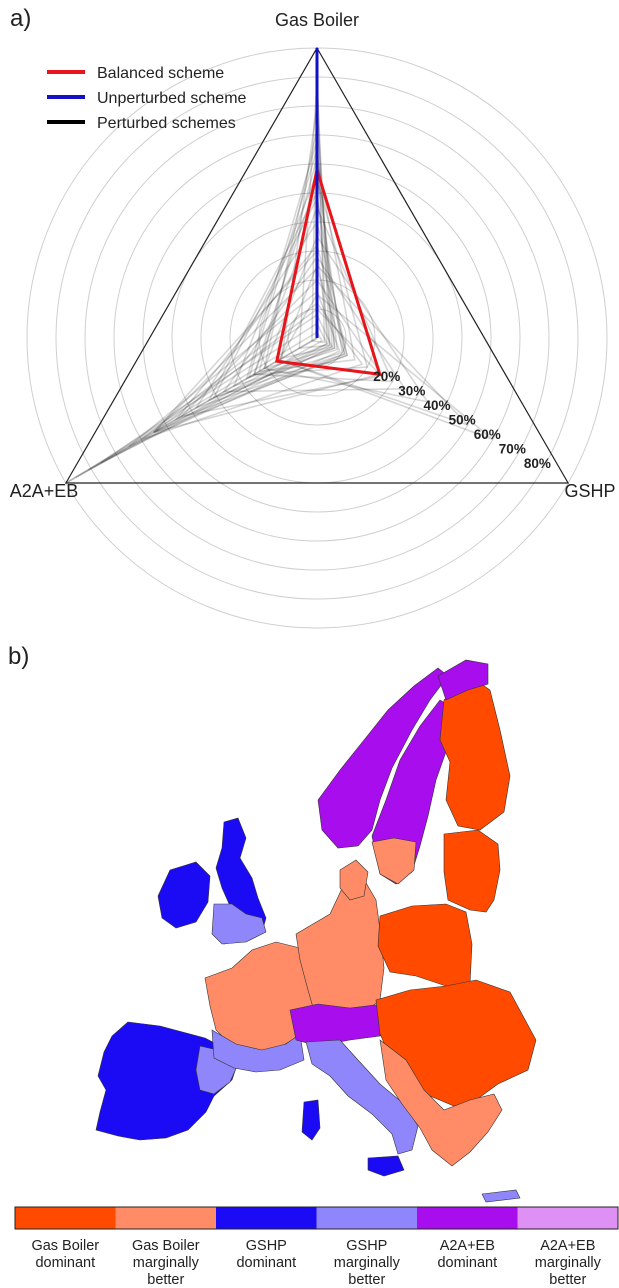  Describe the element at coordinates (472, 871) in the screenshot. I see `map-region-baltics` at that location.